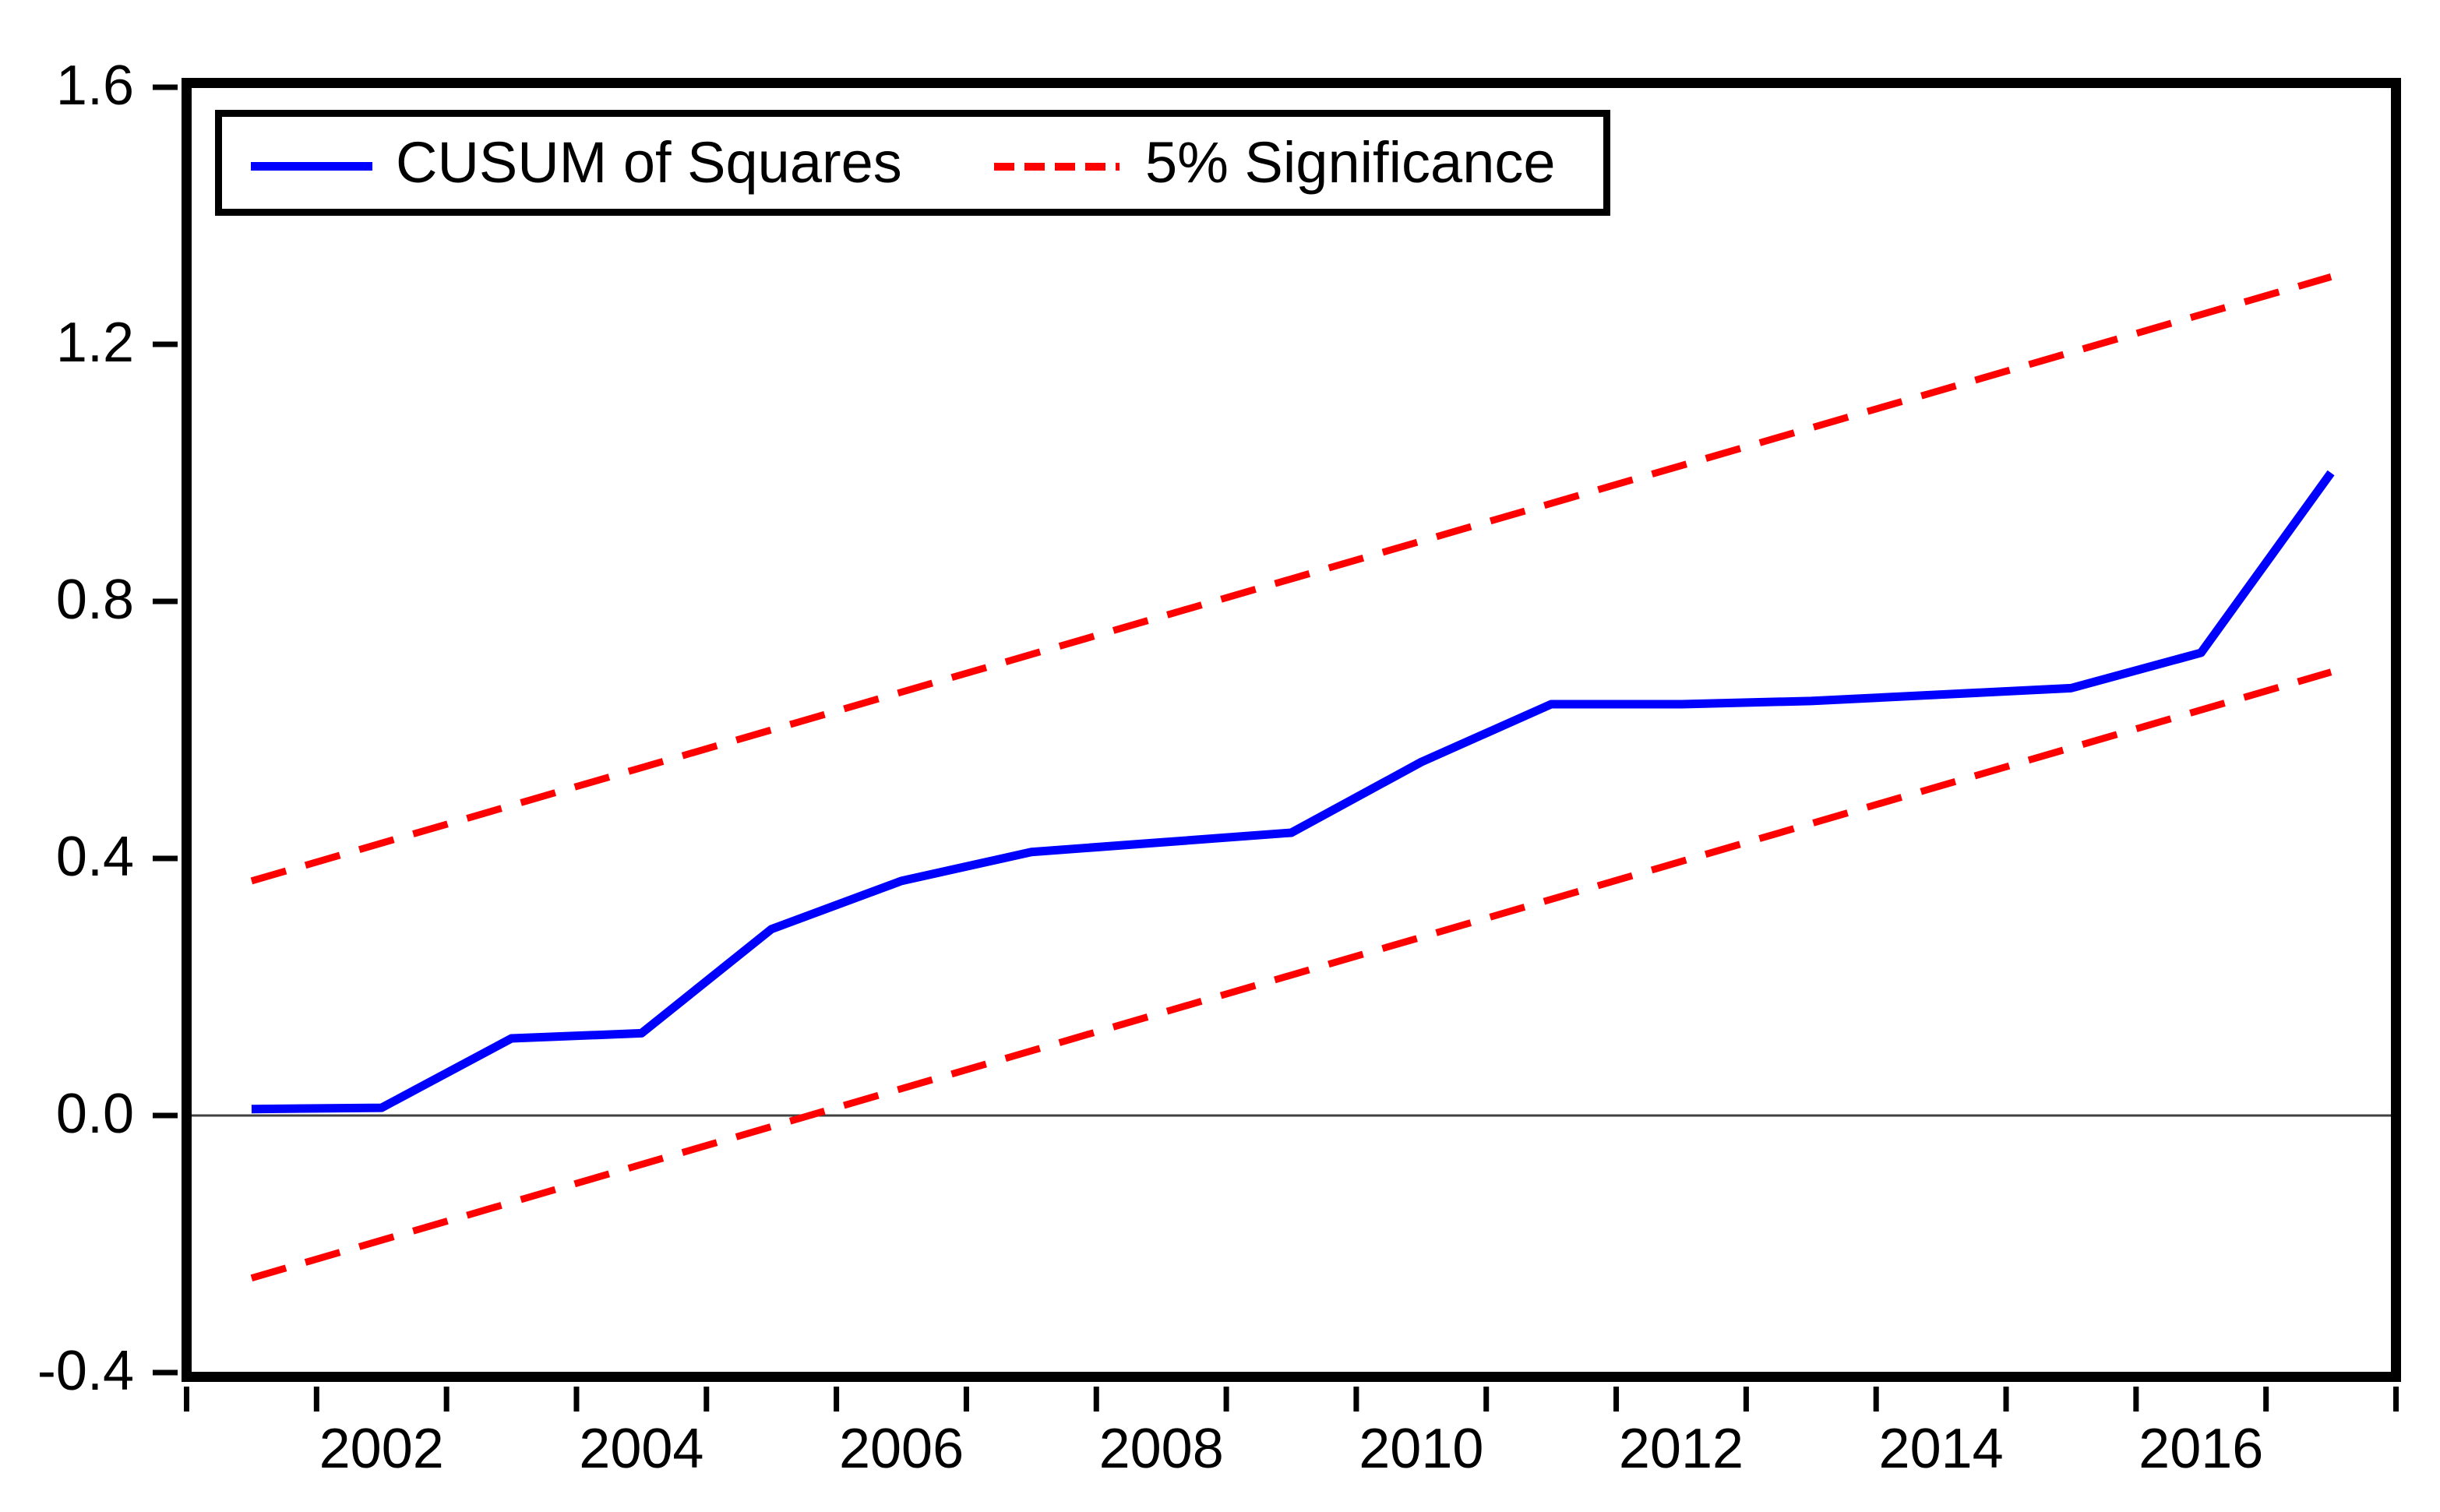 The height and width of the screenshot is (1512, 2440). I want to click on x-axis-tick-label: 2014, so click(1941, 1449).